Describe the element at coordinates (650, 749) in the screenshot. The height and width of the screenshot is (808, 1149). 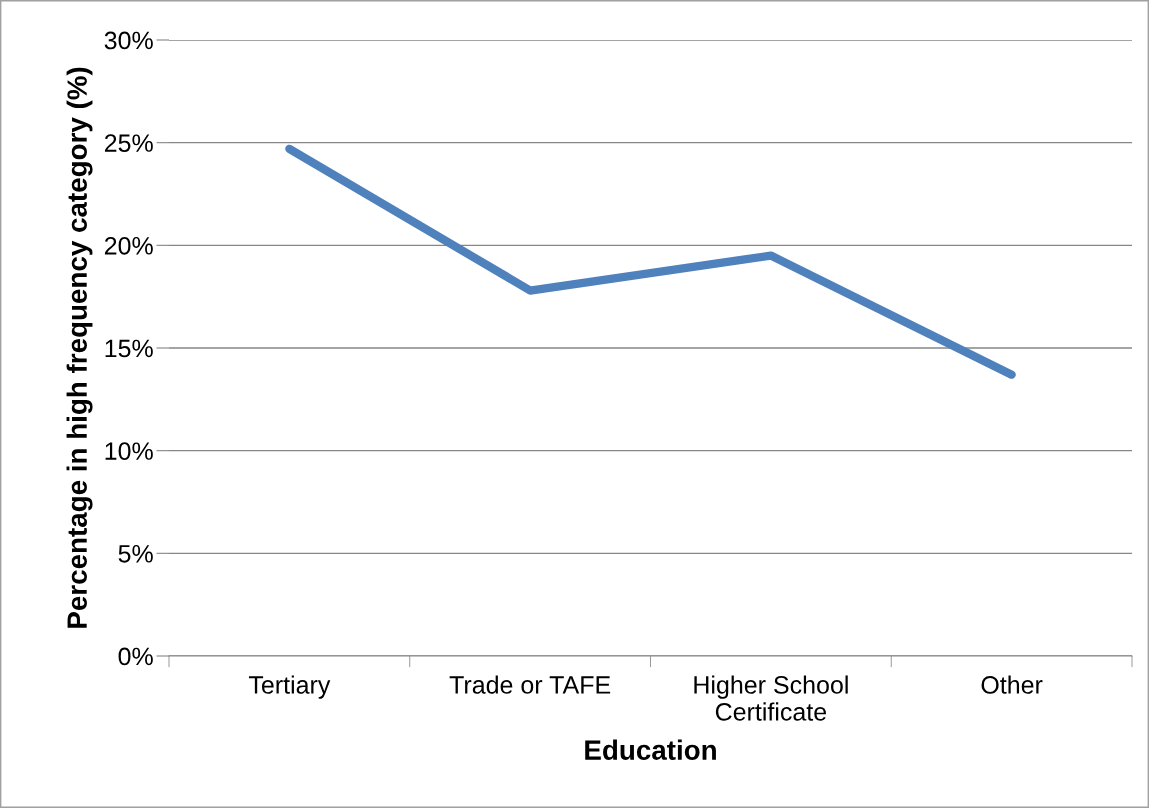
I see `x-axis-title: Education` at that location.